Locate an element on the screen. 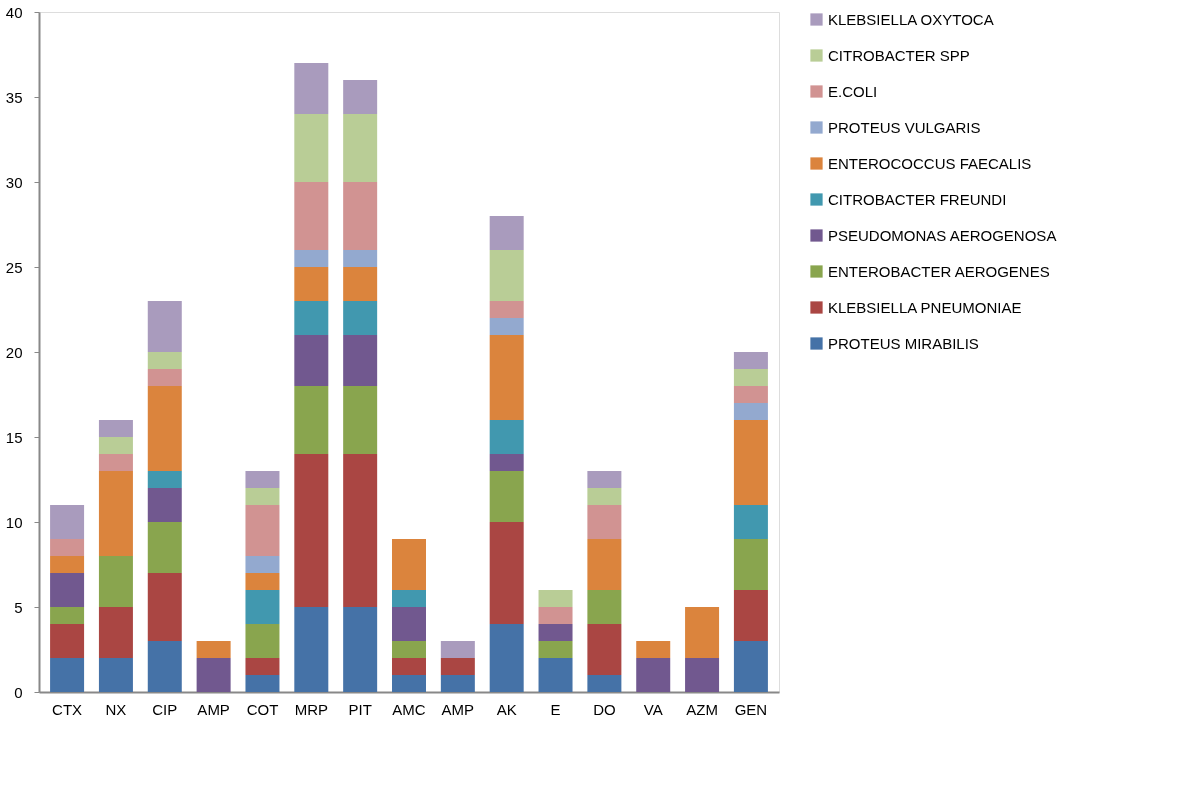 The height and width of the screenshot is (794, 1200). x-tick-label: COT is located at coordinates (262, 709).